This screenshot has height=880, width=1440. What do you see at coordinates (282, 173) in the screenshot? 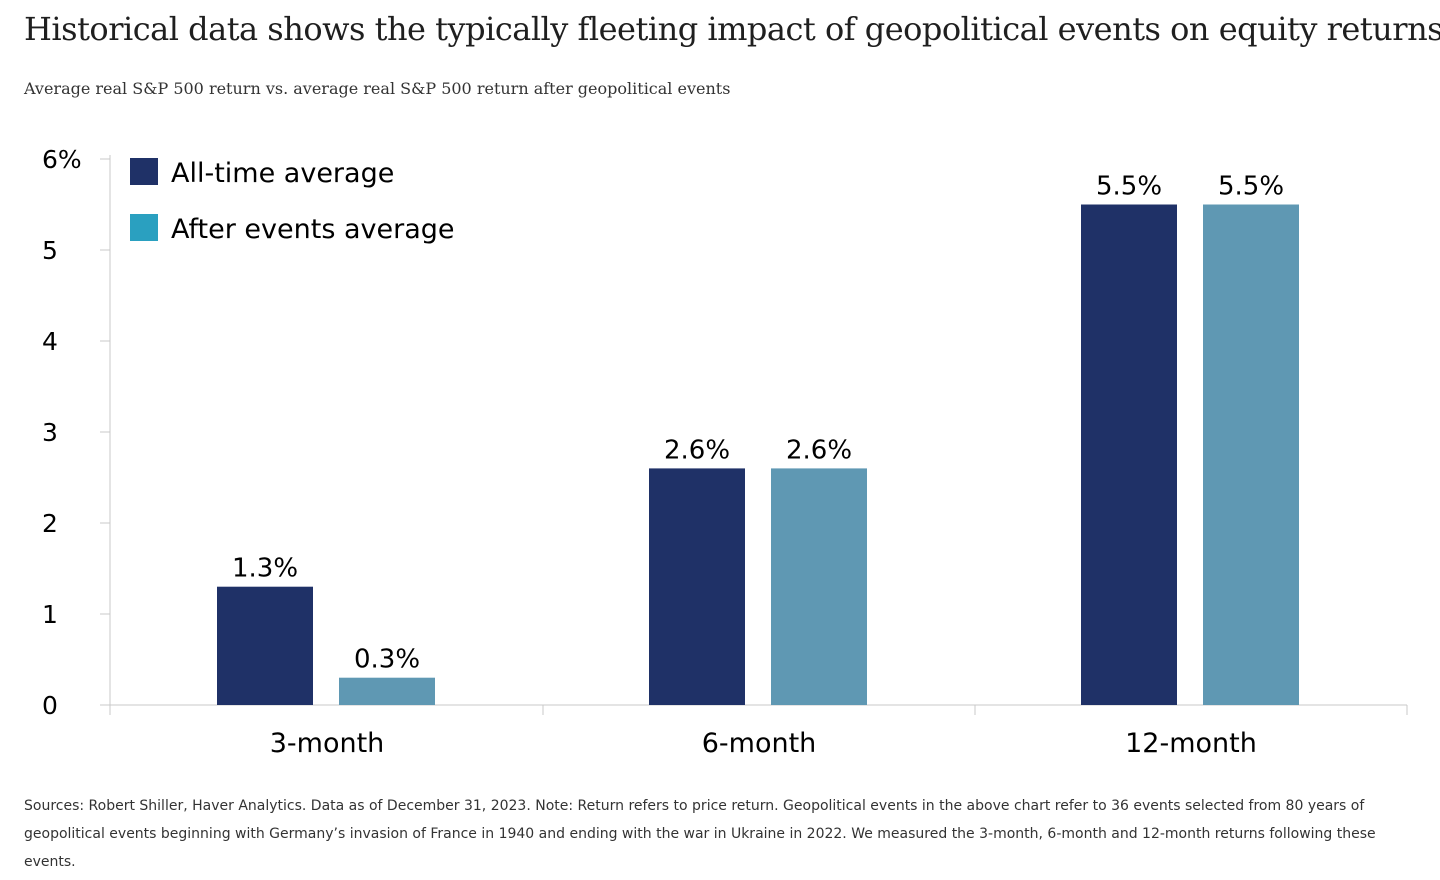
I see `legend-label: All-time average` at bounding box center [282, 173].